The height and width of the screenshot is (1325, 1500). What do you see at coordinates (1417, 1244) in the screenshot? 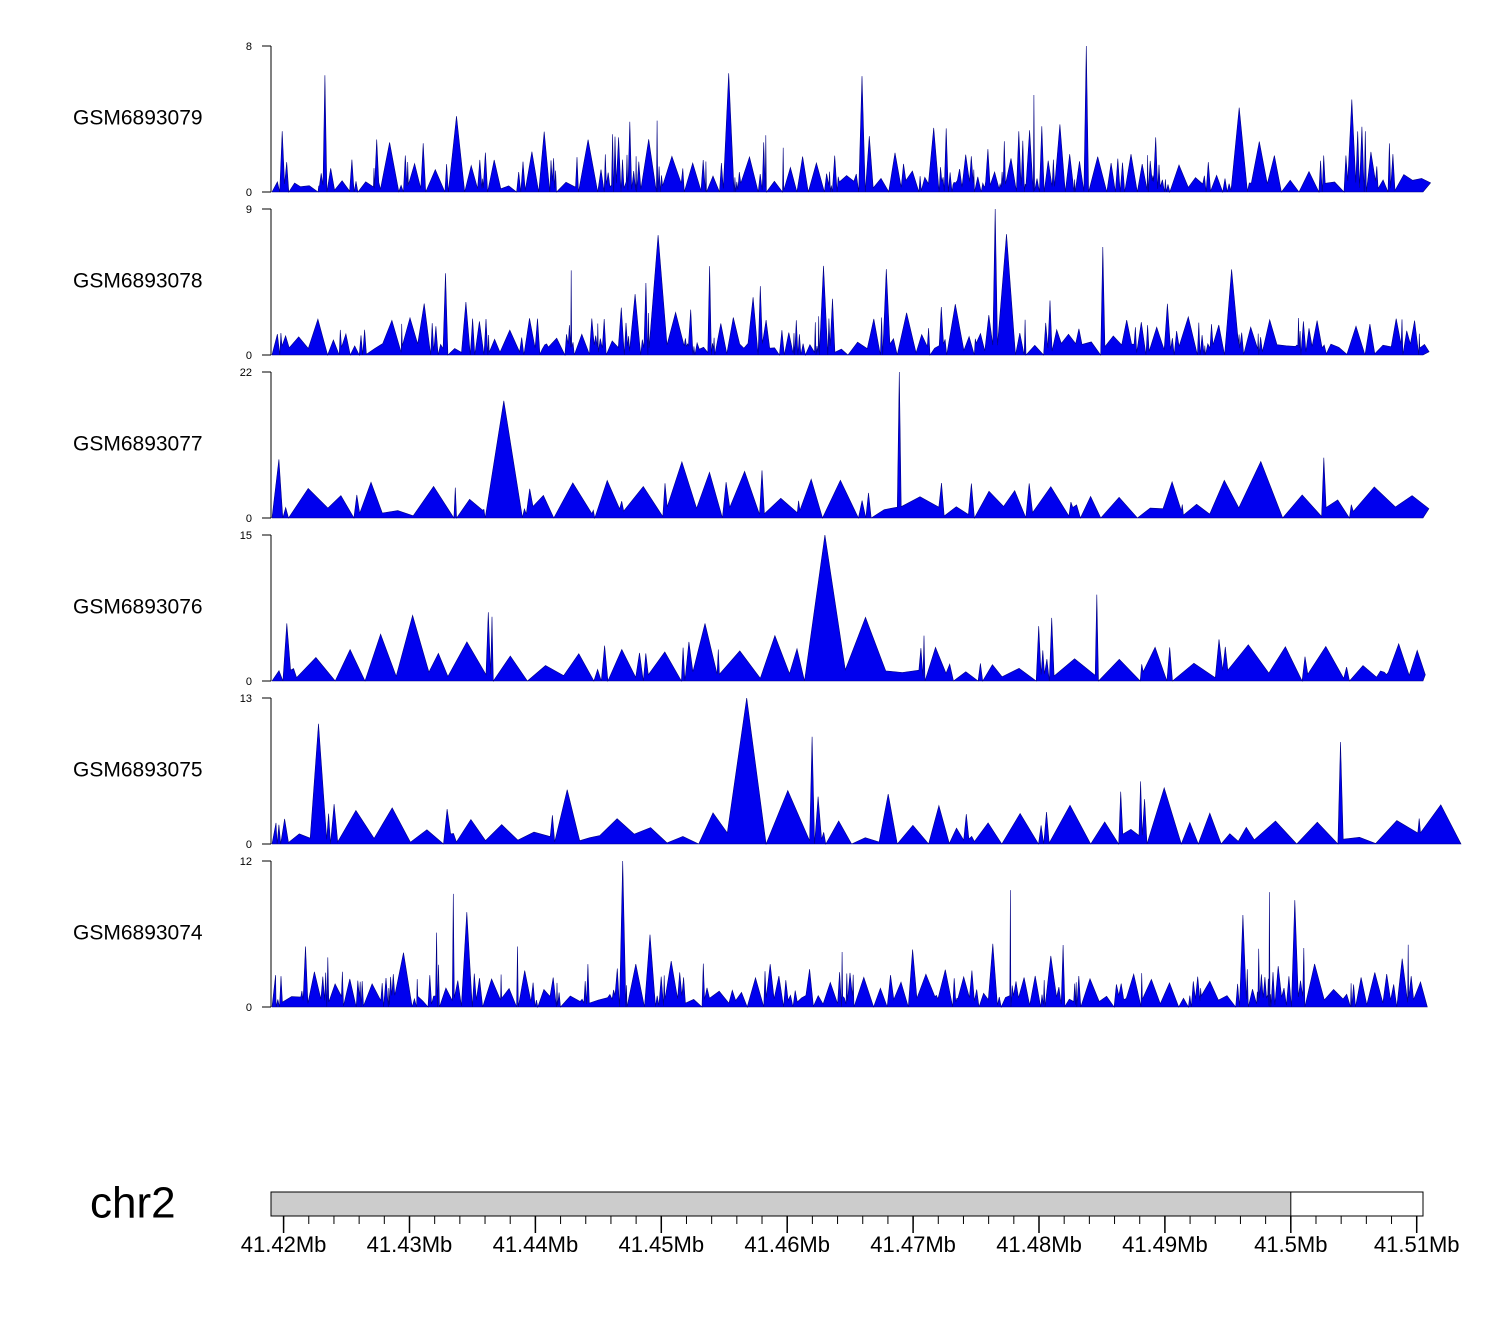
I see `tick-label: 41.51Mb` at bounding box center [1417, 1244].